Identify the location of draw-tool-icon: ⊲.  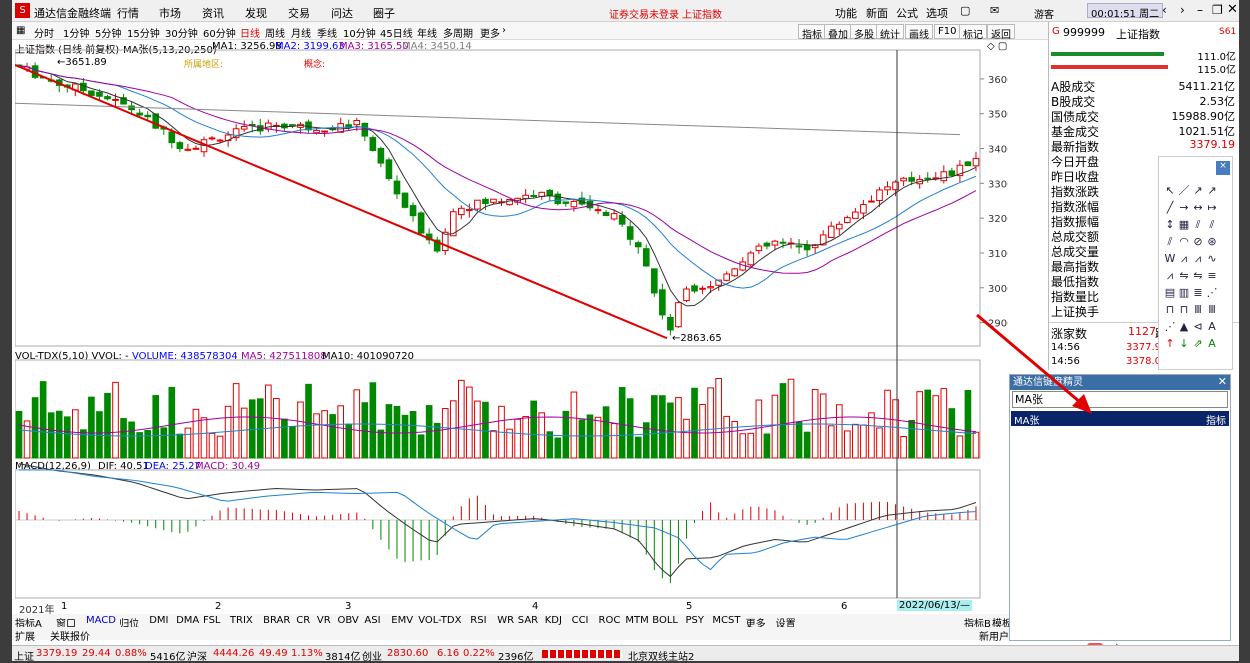
(1198, 326).